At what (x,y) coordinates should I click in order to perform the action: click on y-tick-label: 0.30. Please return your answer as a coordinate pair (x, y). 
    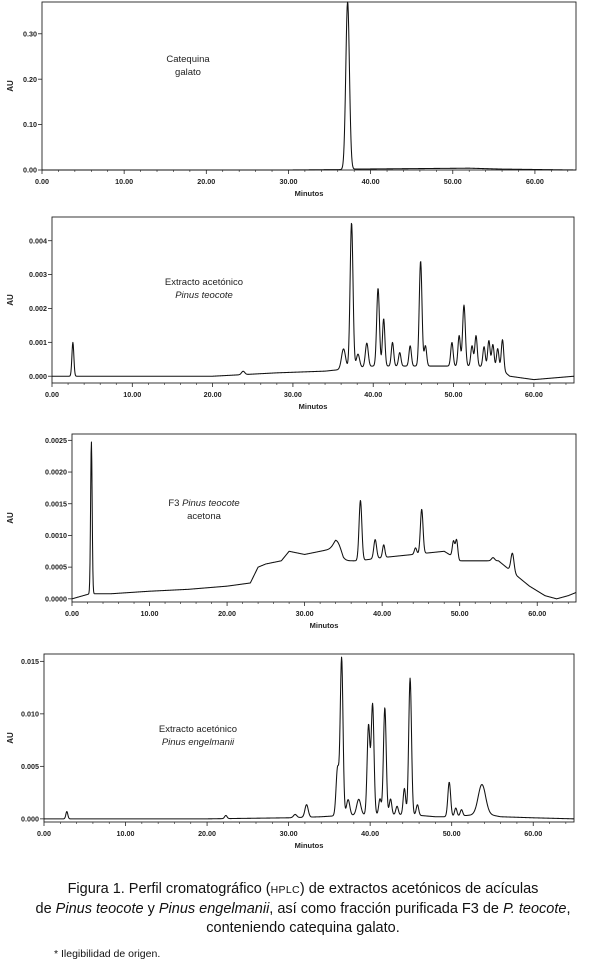
    Looking at the image, I should click on (30, 33).